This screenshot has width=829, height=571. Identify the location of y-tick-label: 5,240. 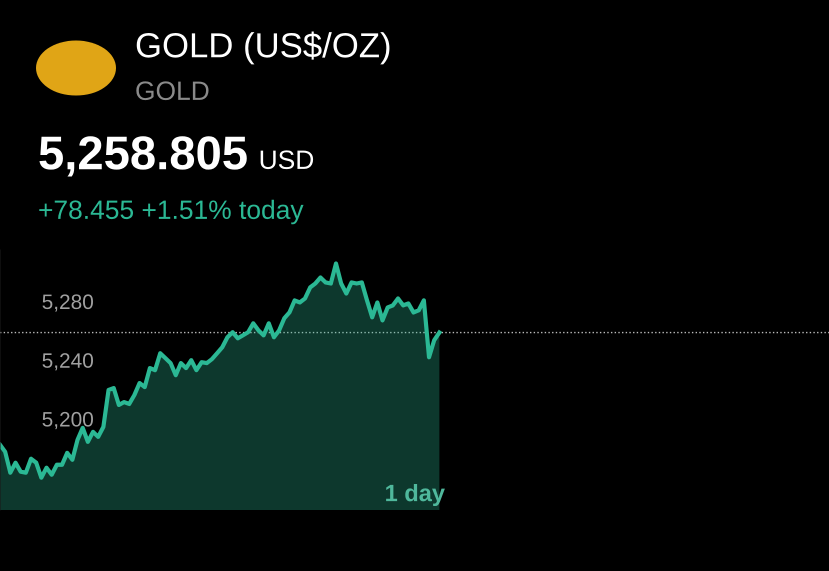
(67, 361).